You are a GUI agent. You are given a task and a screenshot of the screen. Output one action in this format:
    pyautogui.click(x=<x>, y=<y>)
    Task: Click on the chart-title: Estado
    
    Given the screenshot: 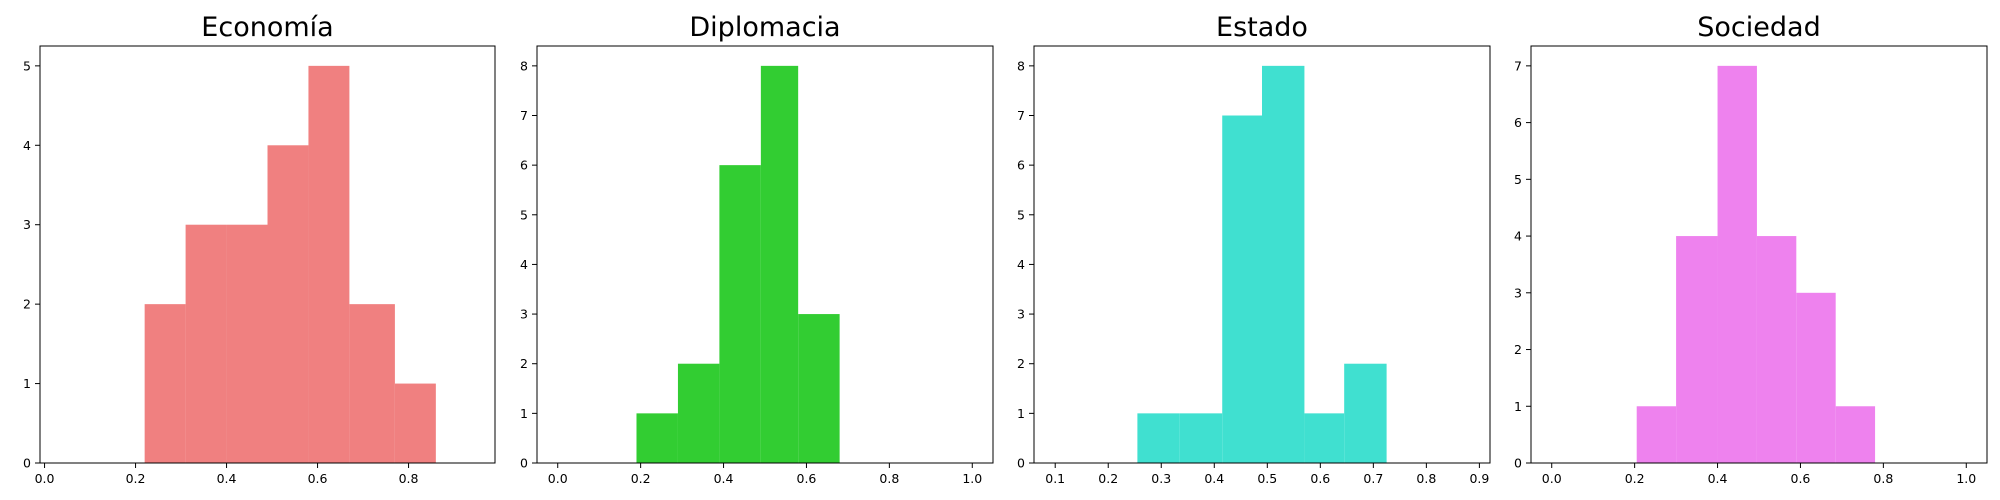 What is the action you would take?
    pyautogui.click(x=1262, y=27)
    